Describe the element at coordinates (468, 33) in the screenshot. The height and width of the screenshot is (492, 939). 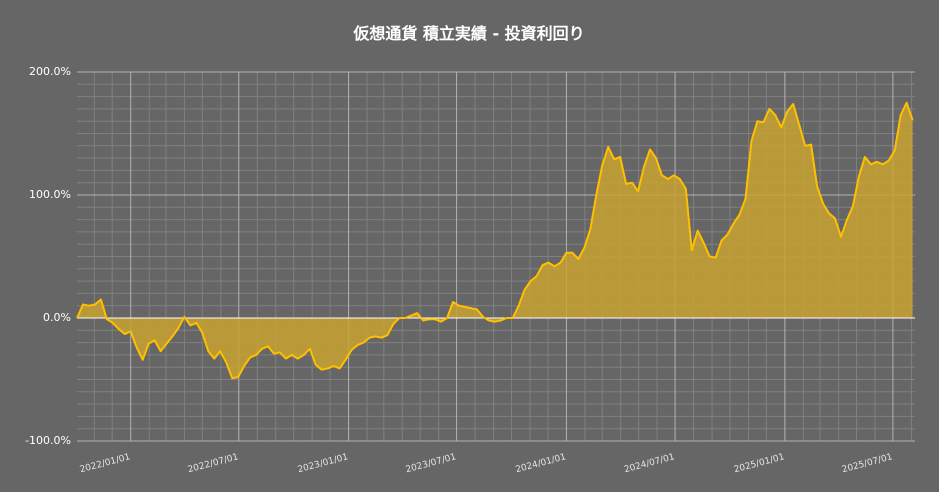
I see `chart-title: 仮想通貨 積立実績 - 投資利回り` at that location.